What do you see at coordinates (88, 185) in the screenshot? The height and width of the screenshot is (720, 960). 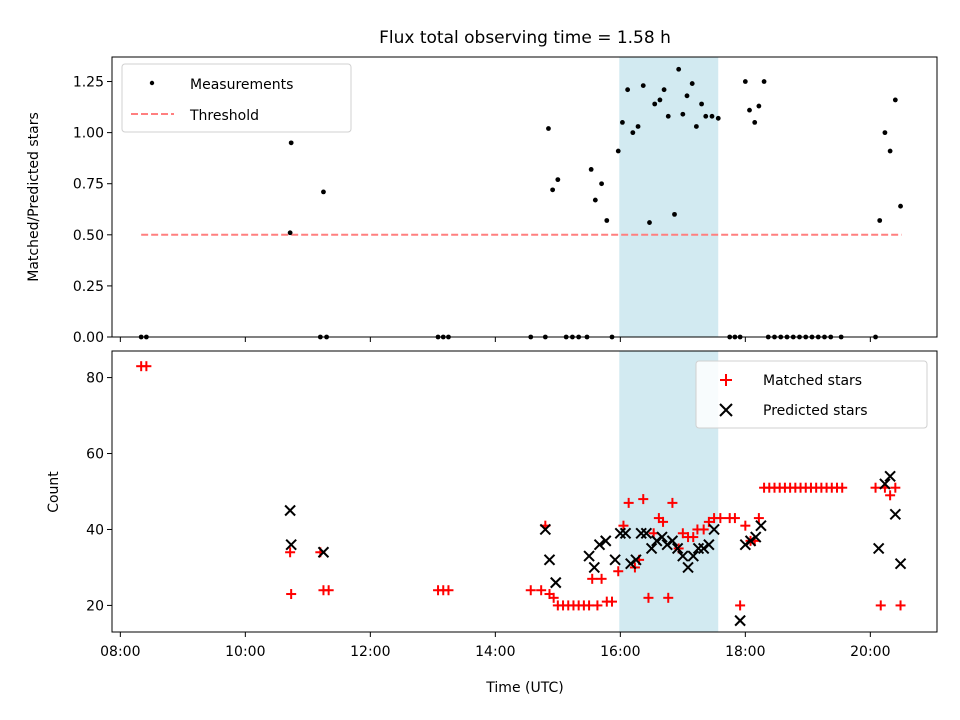 I see `y-tick-label: 0.75` at bounding box center [88, 185].